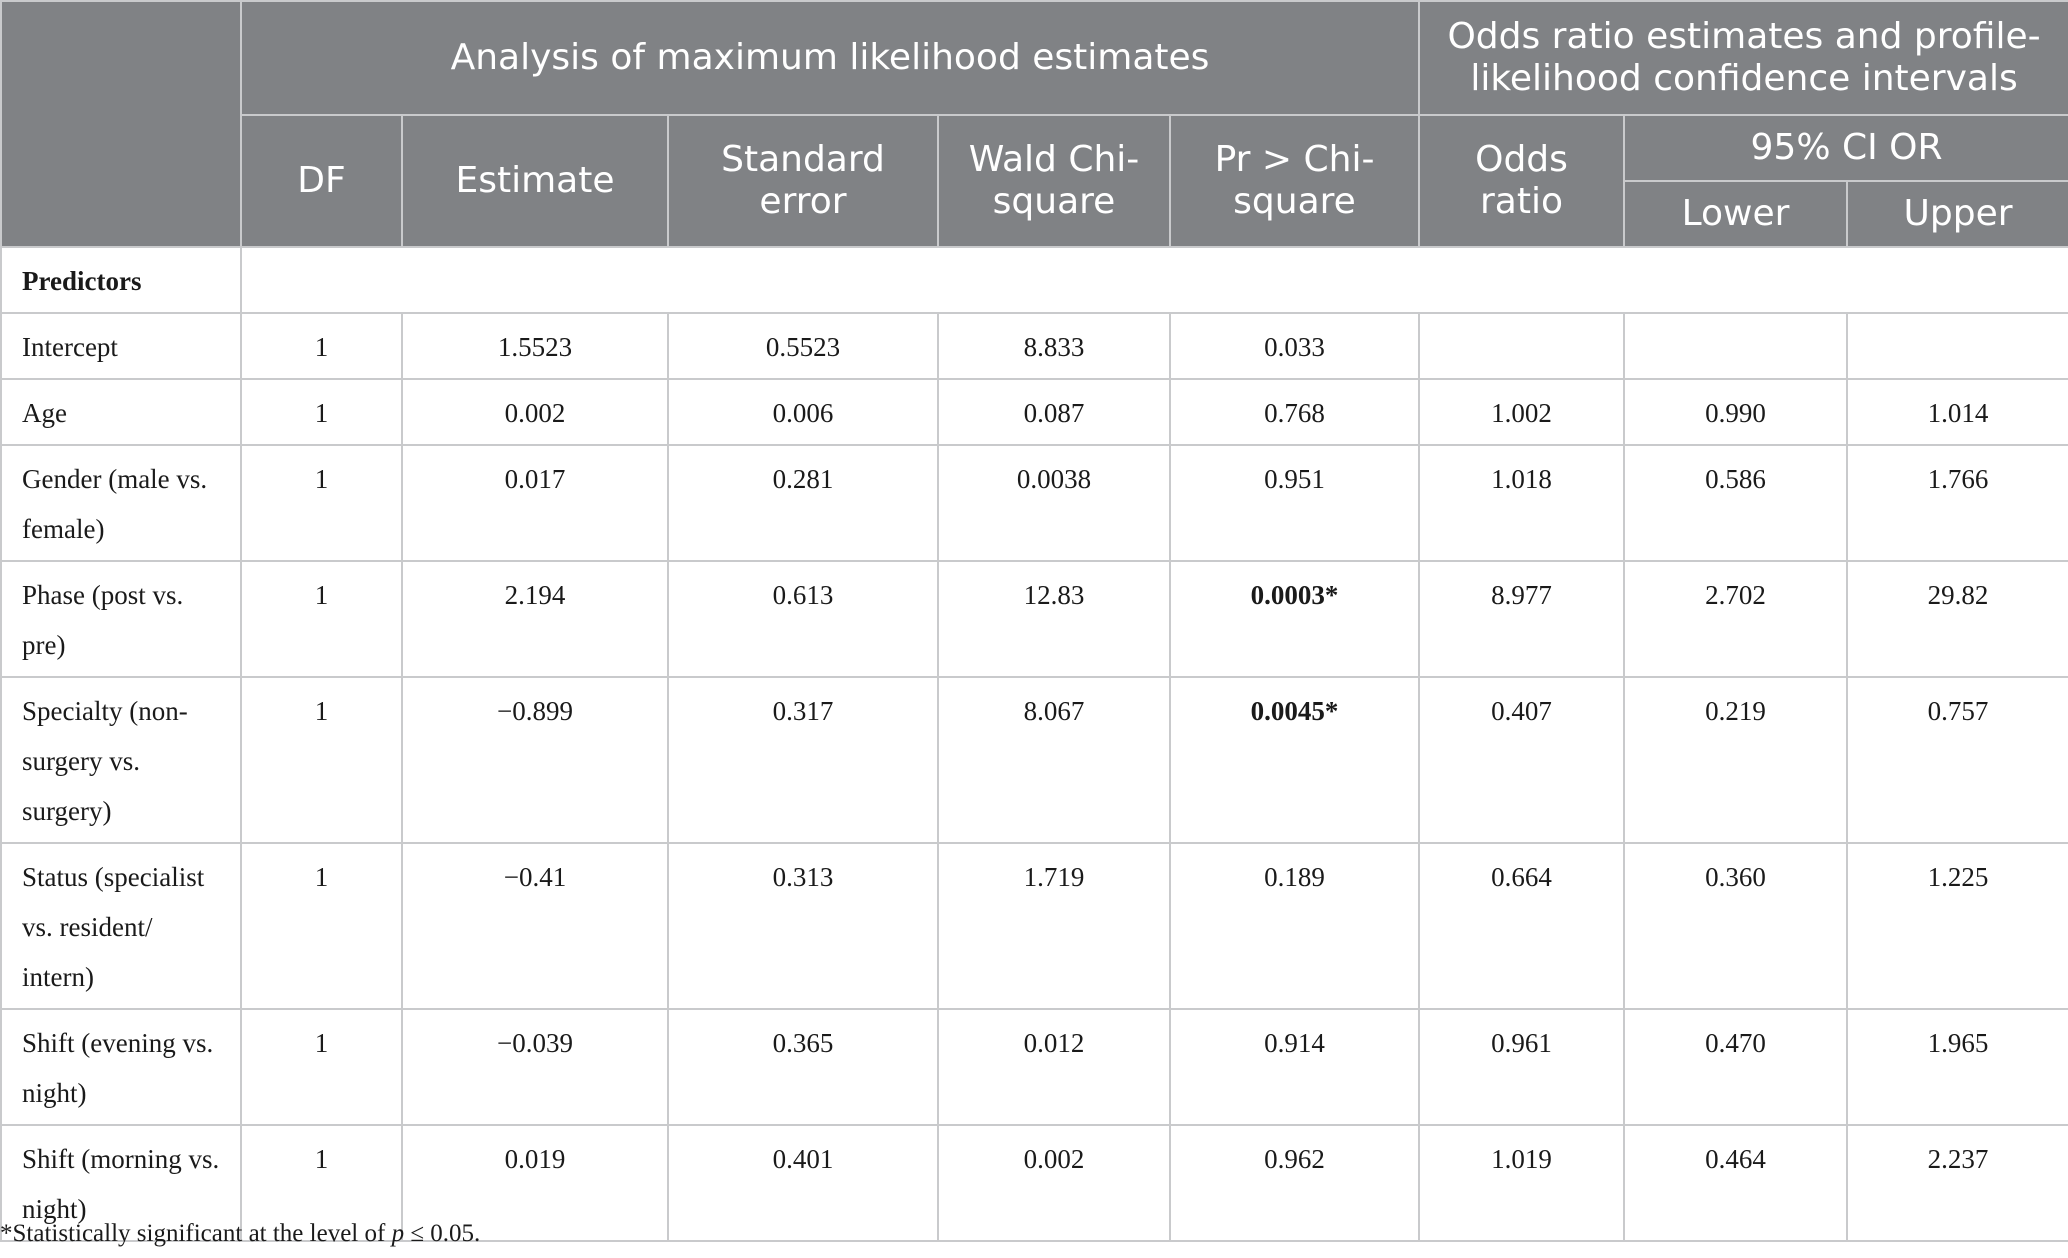 The width and height of the screenshot is (2068, 1258). What do you see at coordinates (121, 619) in the screenshot?
I see `predictor-cell: Phase (post vs. pre)` at bounding box center [121, 619].